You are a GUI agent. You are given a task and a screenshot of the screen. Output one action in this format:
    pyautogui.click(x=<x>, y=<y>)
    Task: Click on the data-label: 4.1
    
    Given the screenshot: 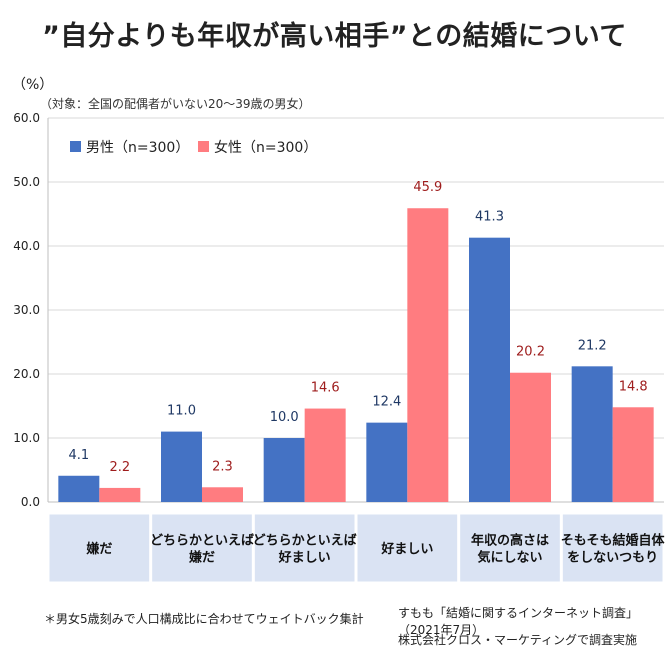 What is the action you would take?
    pyautogui.click(x=78, y=455)
    